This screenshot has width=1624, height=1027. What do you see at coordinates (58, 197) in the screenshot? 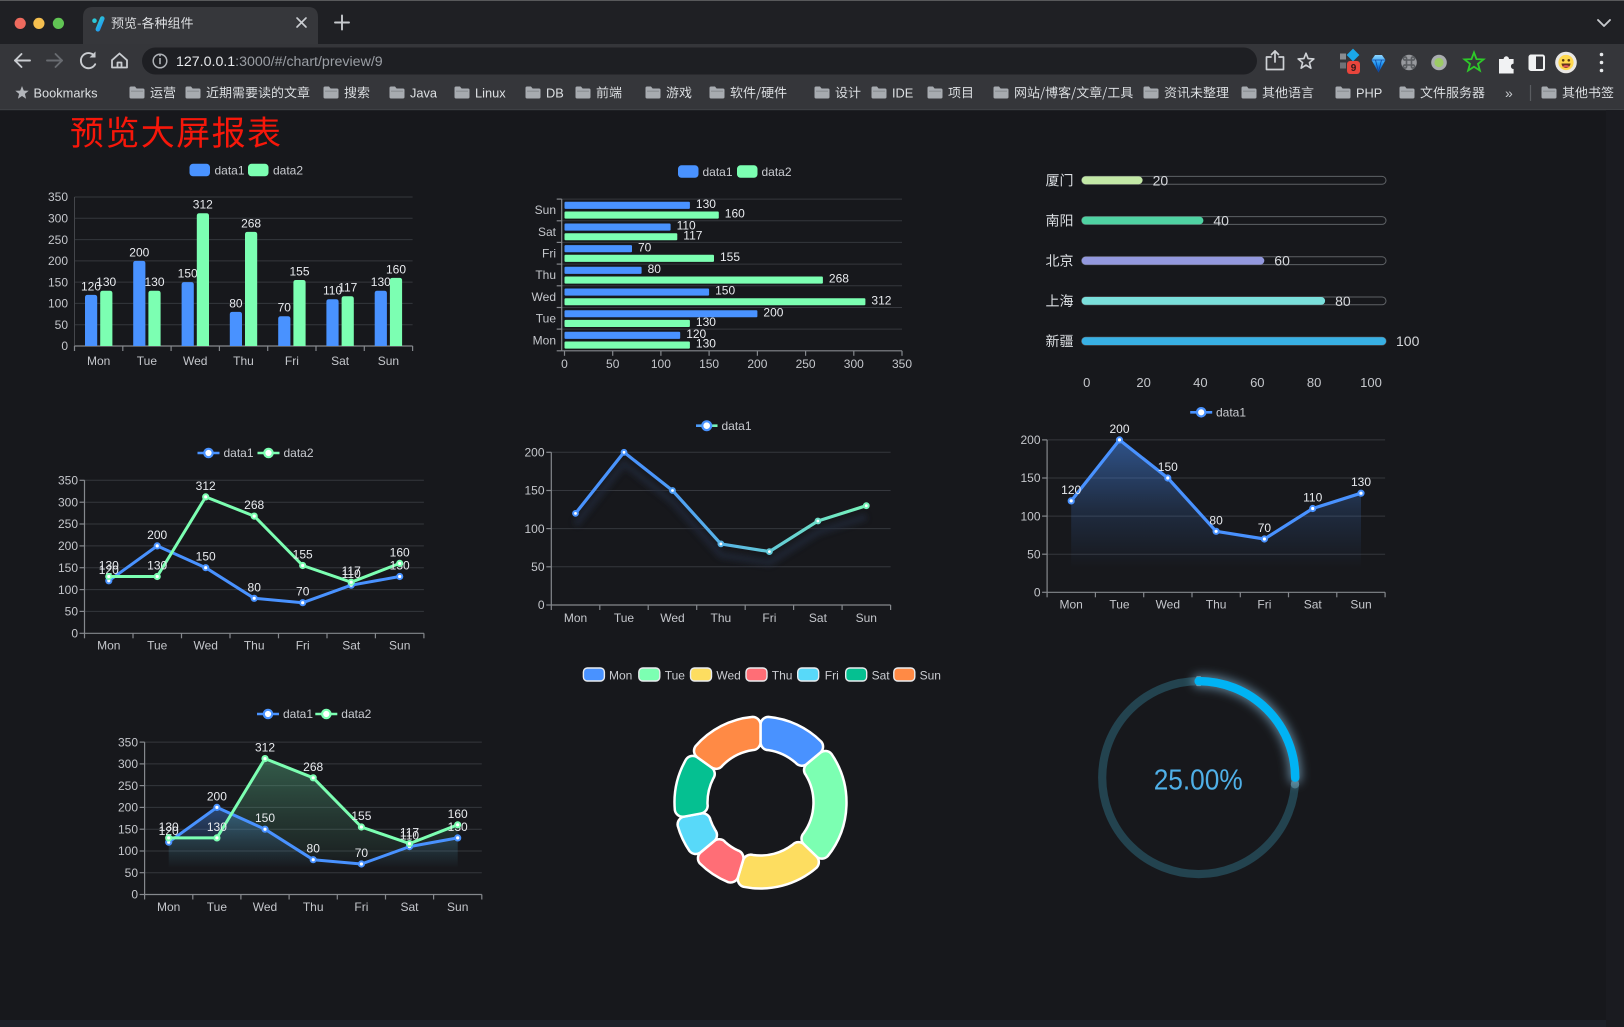
I see `svg-text: 350` at bounding box center [58, 197].